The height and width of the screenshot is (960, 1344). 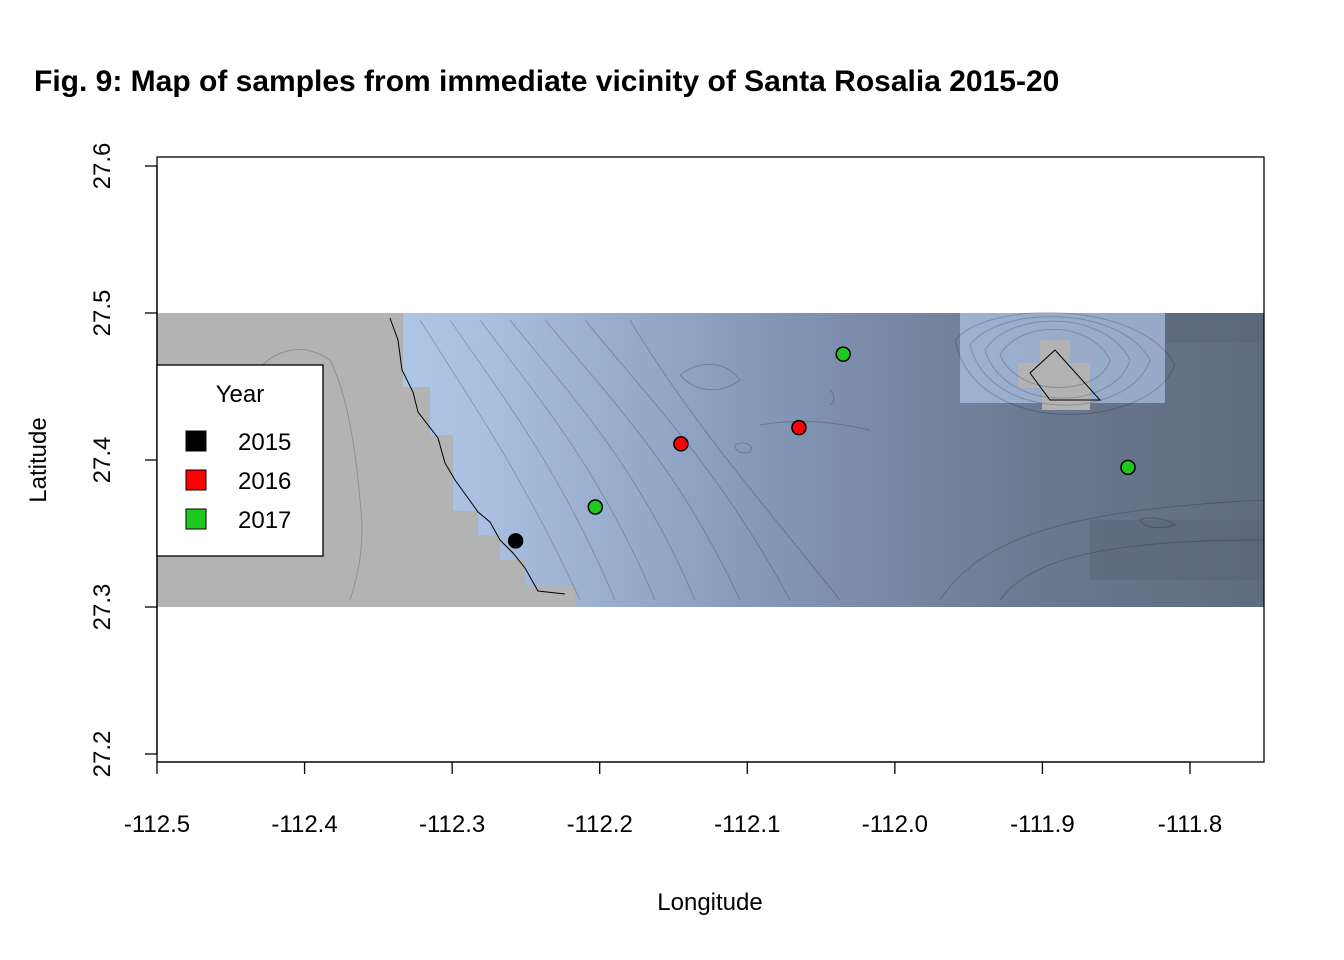 I want to click on legend-label-2015: 2015, so click(x=264, y=442).